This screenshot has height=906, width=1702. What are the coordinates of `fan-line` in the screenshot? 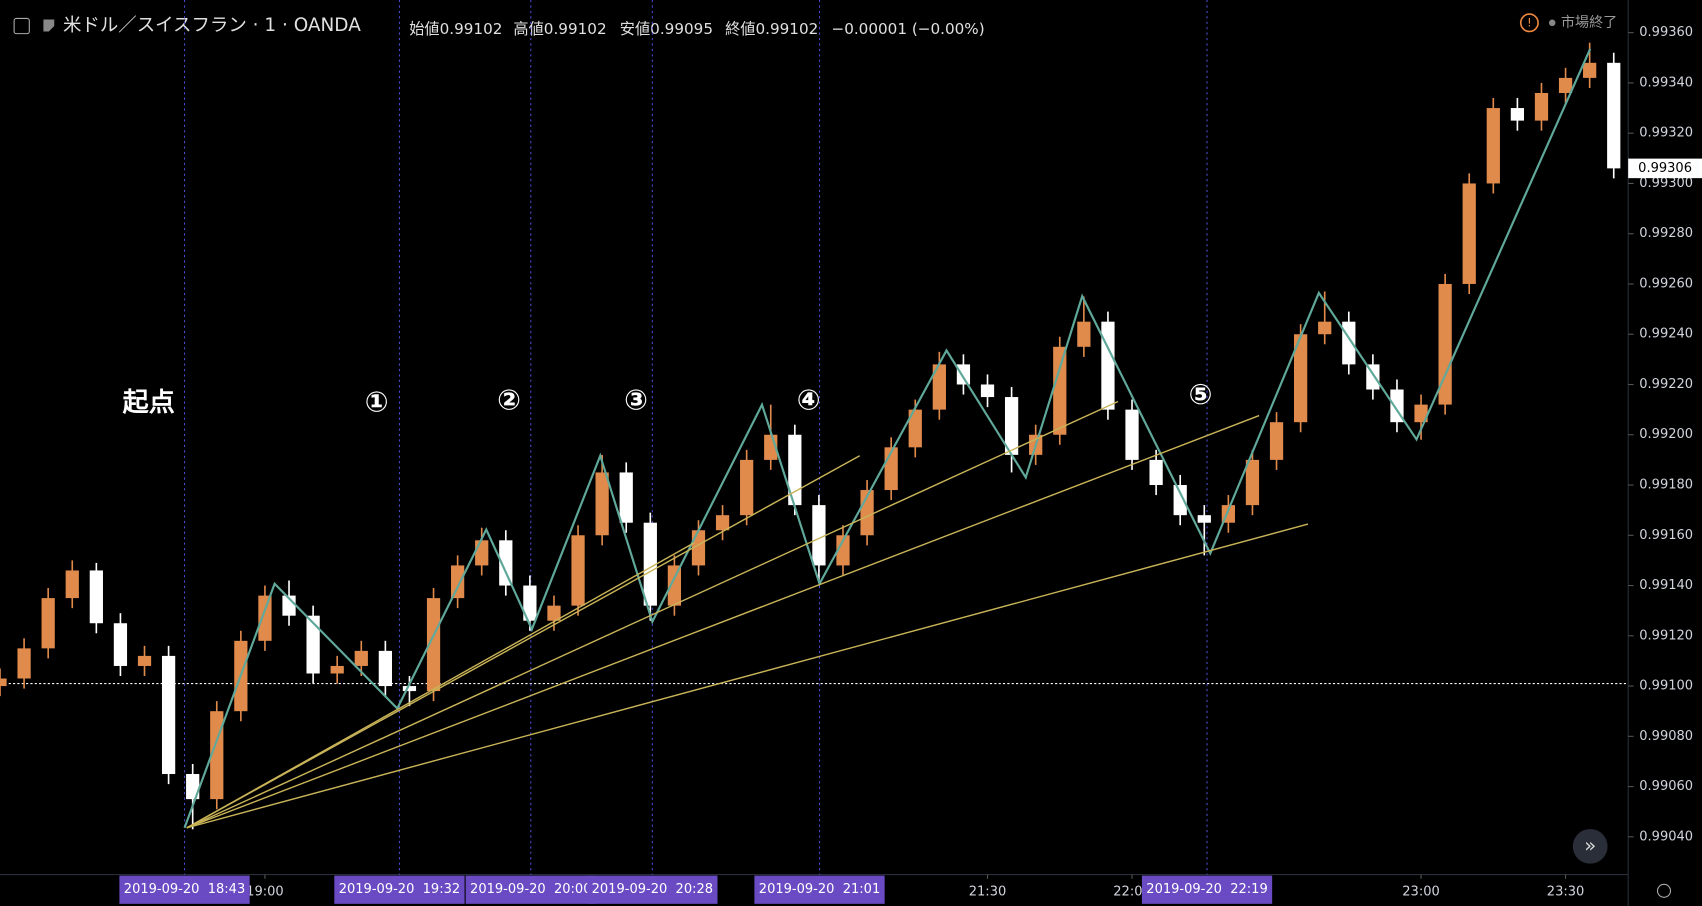 It's located at (441, 685).